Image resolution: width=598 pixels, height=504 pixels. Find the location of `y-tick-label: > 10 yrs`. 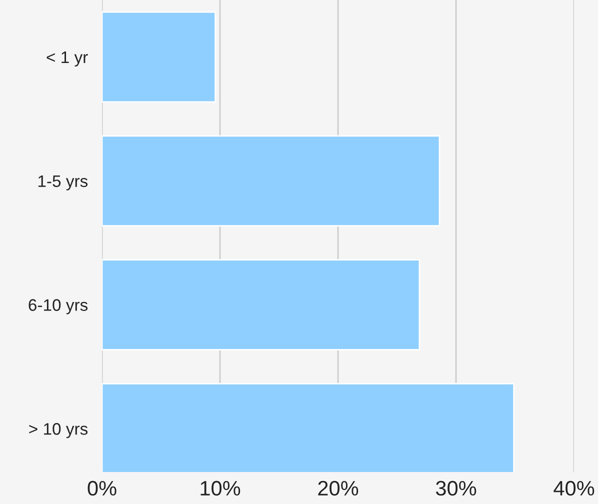

y-tick-label: > 10 yrs is located at coordinates (58, 430).